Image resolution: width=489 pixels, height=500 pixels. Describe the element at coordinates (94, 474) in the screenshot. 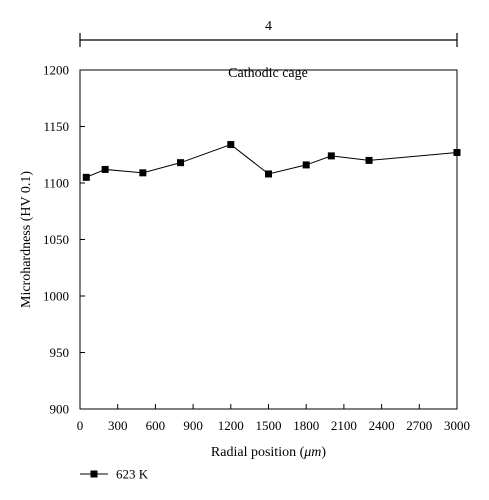

I see `legend-marker` at that location.